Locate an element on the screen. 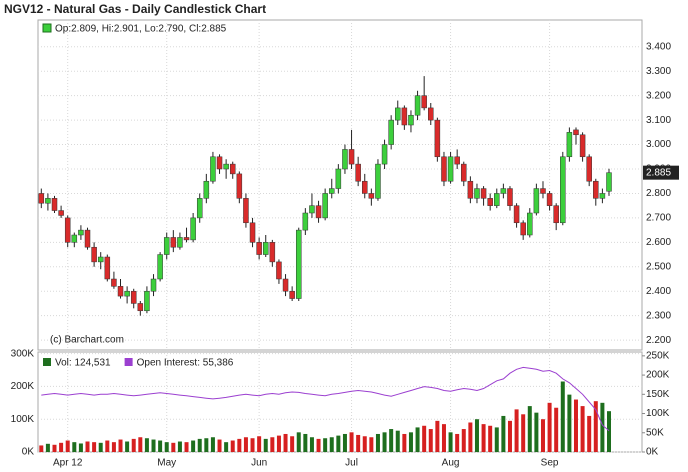 This screenshot has width=688, height=472. y-tick-label: 2.500 is located at coordinates (658, 266).